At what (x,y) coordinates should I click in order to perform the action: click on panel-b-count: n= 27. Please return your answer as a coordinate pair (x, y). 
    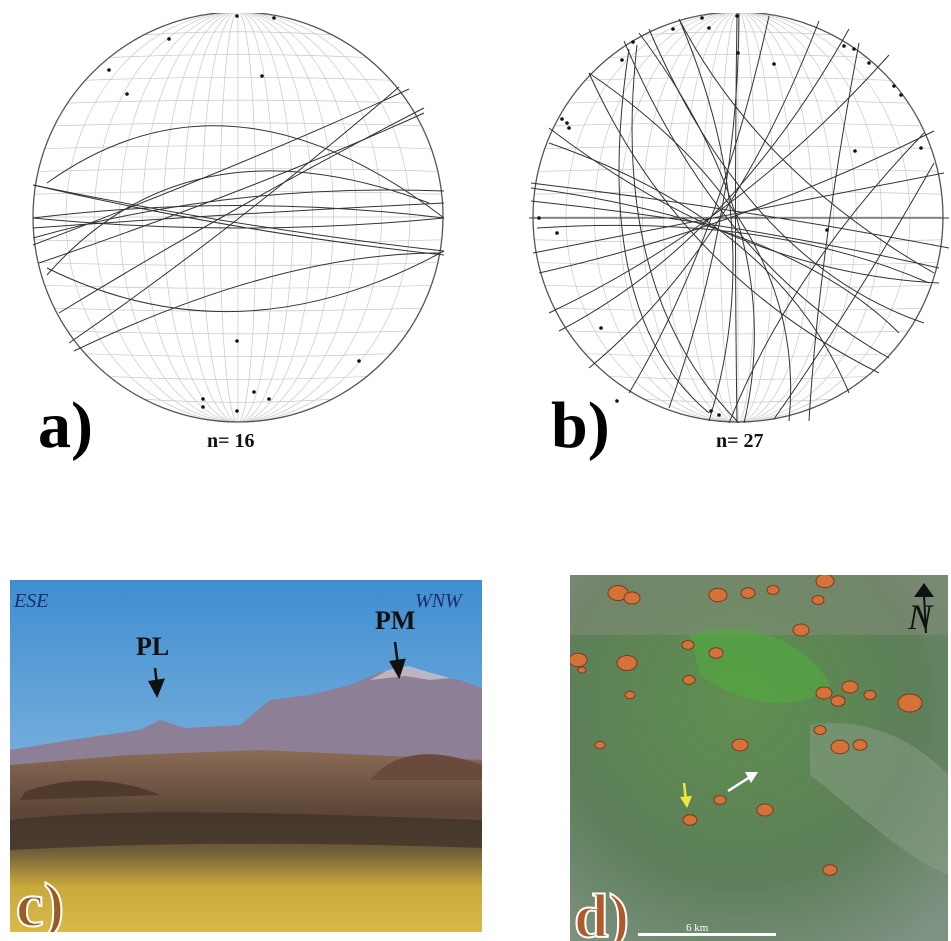
    Looking at the image, I should click on (740, 441).